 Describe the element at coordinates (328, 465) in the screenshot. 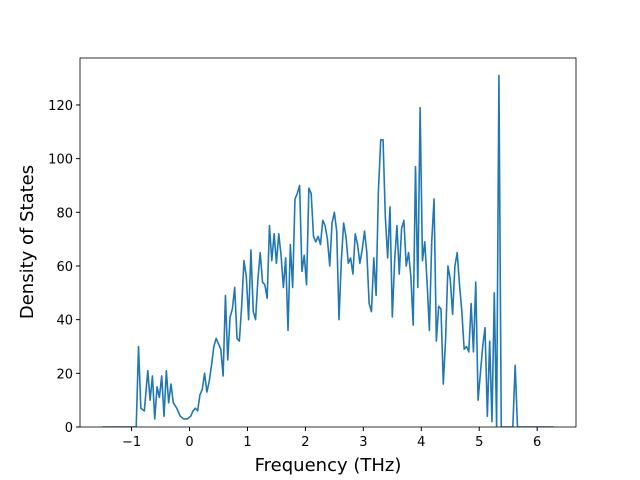

I see `x-axis-label: Frequency (THz)` at that location.